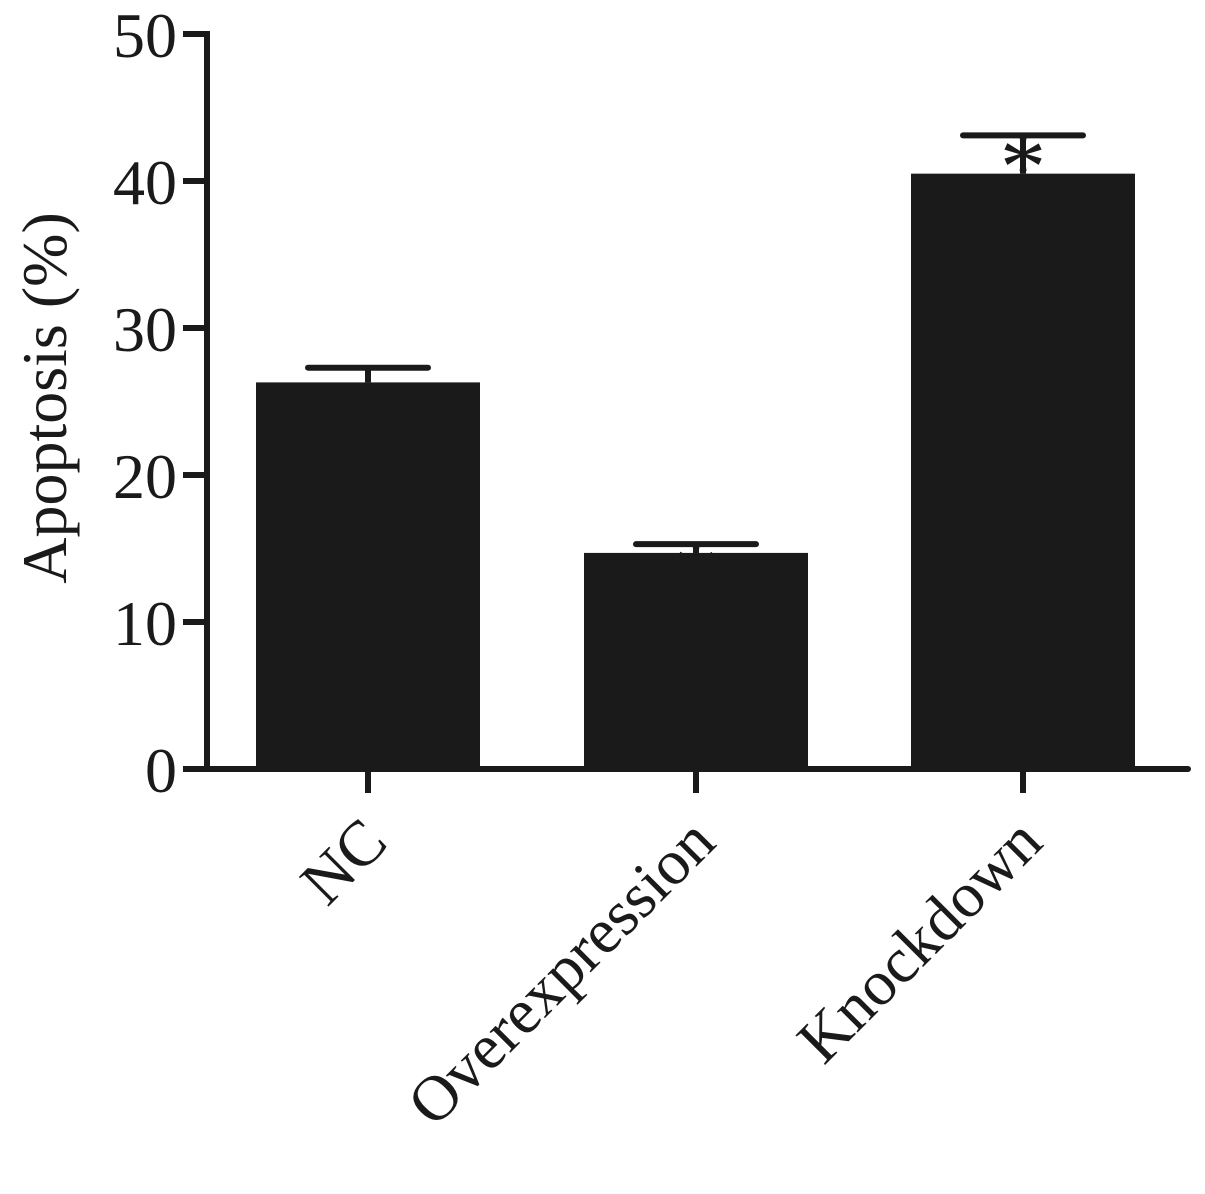 The width and height of the screenshot is (1205, 1194). Describe the element at coordinates (1023, 471) in the screenshot. I see `bar-knockdown` at that location.